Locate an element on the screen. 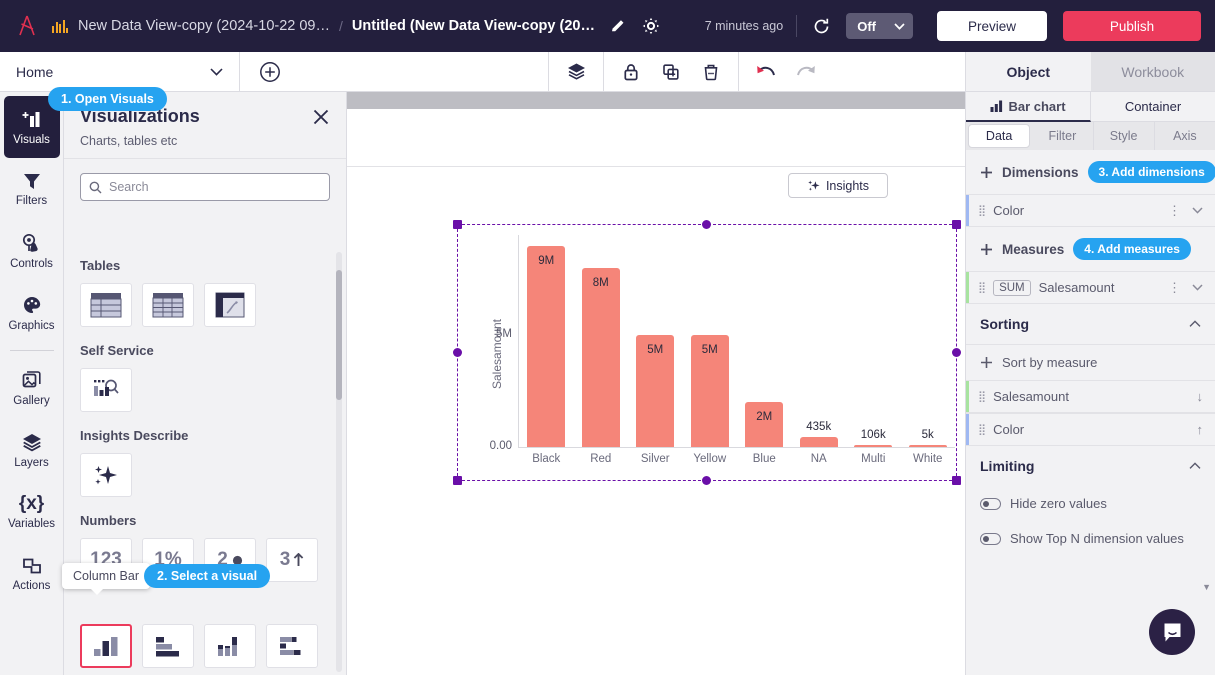  layers-icon is located at coordinates (576, 72).